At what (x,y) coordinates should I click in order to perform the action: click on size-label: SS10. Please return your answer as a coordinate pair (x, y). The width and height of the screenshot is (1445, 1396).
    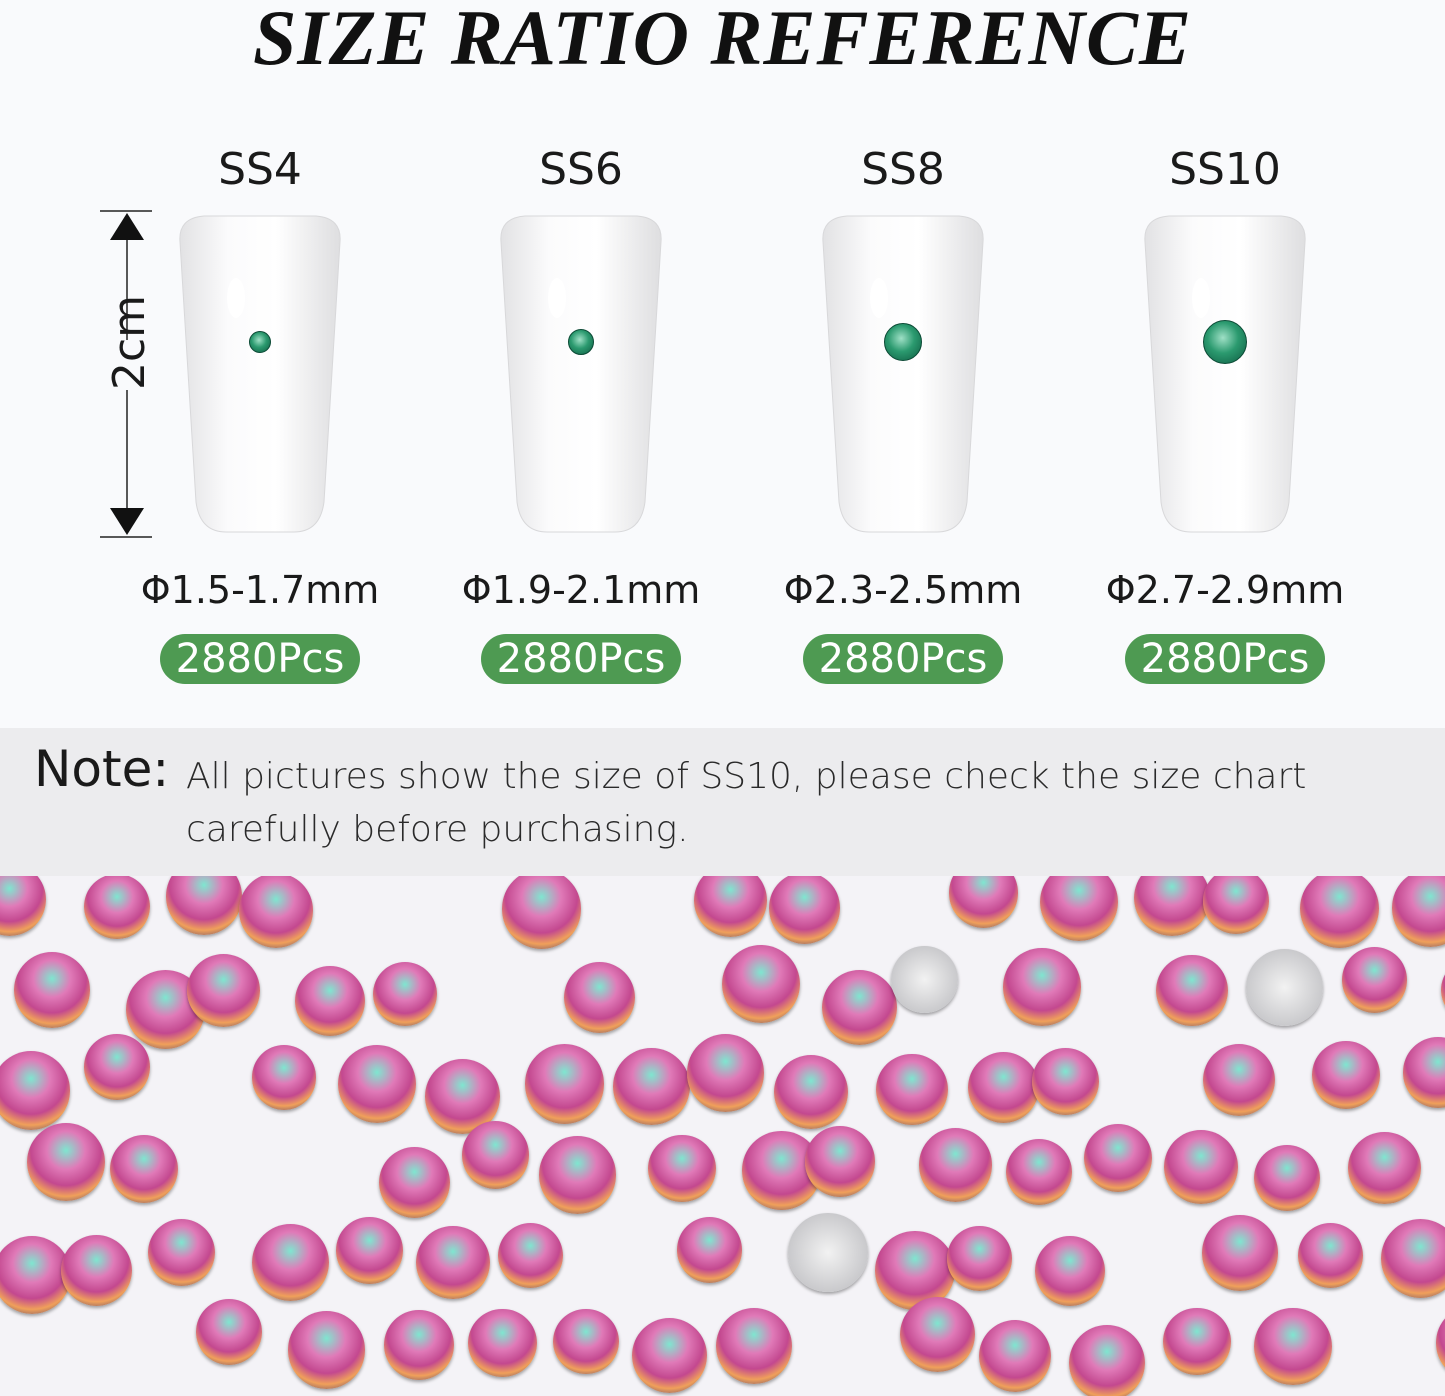
    Looking at the image, I should click on (1225, 169).